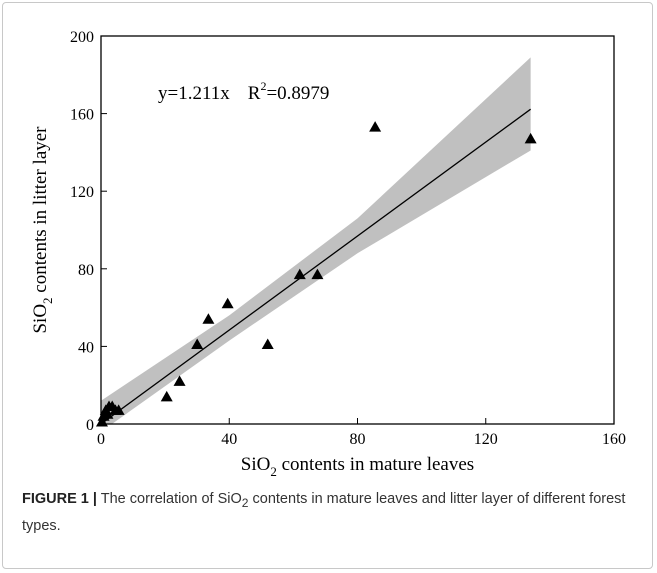 The width and height of the screenshot is (657, 573). What do you see at coordinates (101, 439) in the screenshot?
I see `x-tick-label: 0` at bounding box center [101, 439].